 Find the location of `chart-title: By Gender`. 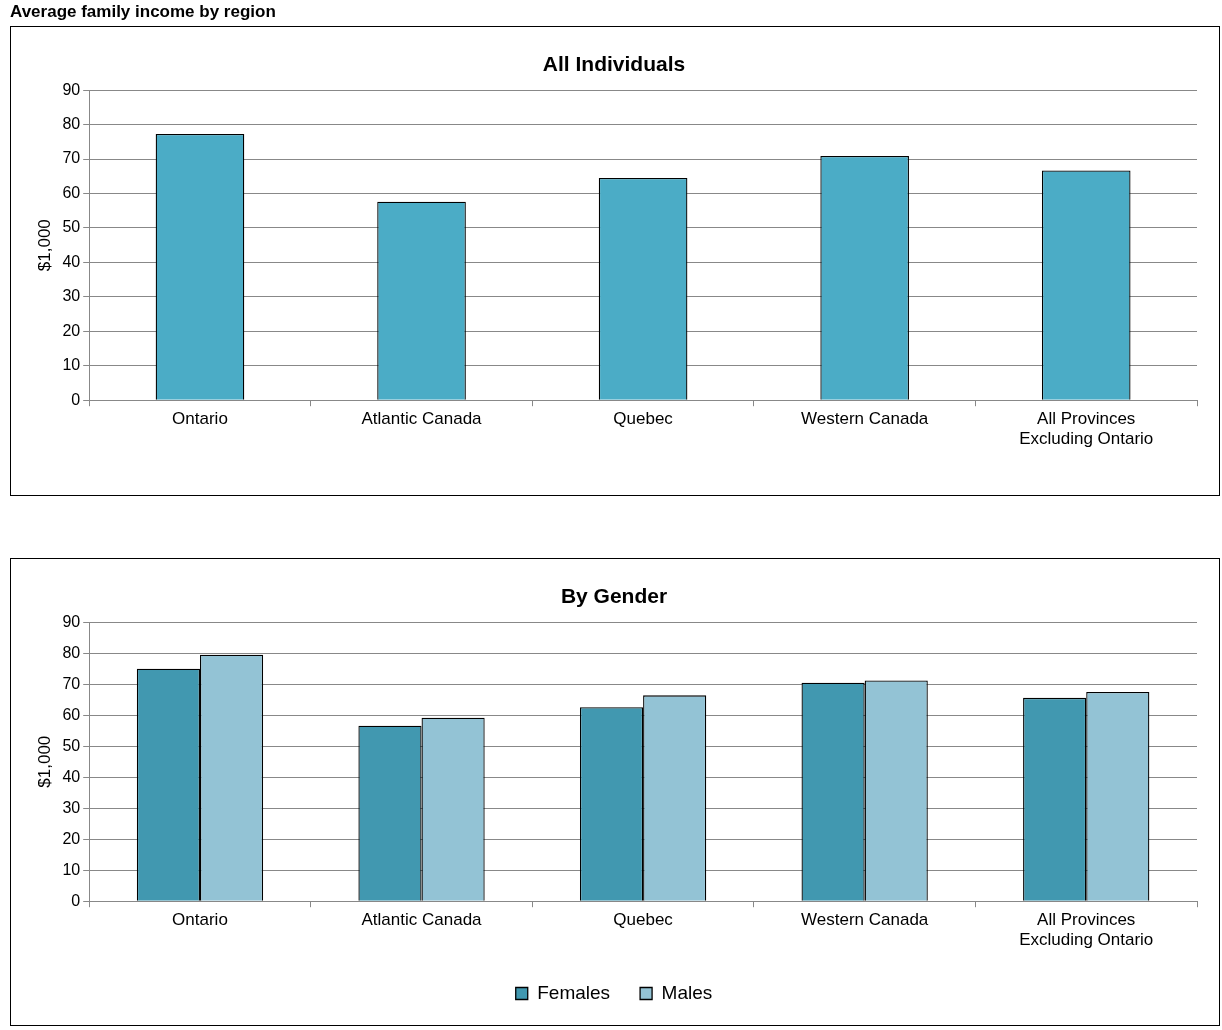

chart-title: By Gender is located at coordinates (614, 596).